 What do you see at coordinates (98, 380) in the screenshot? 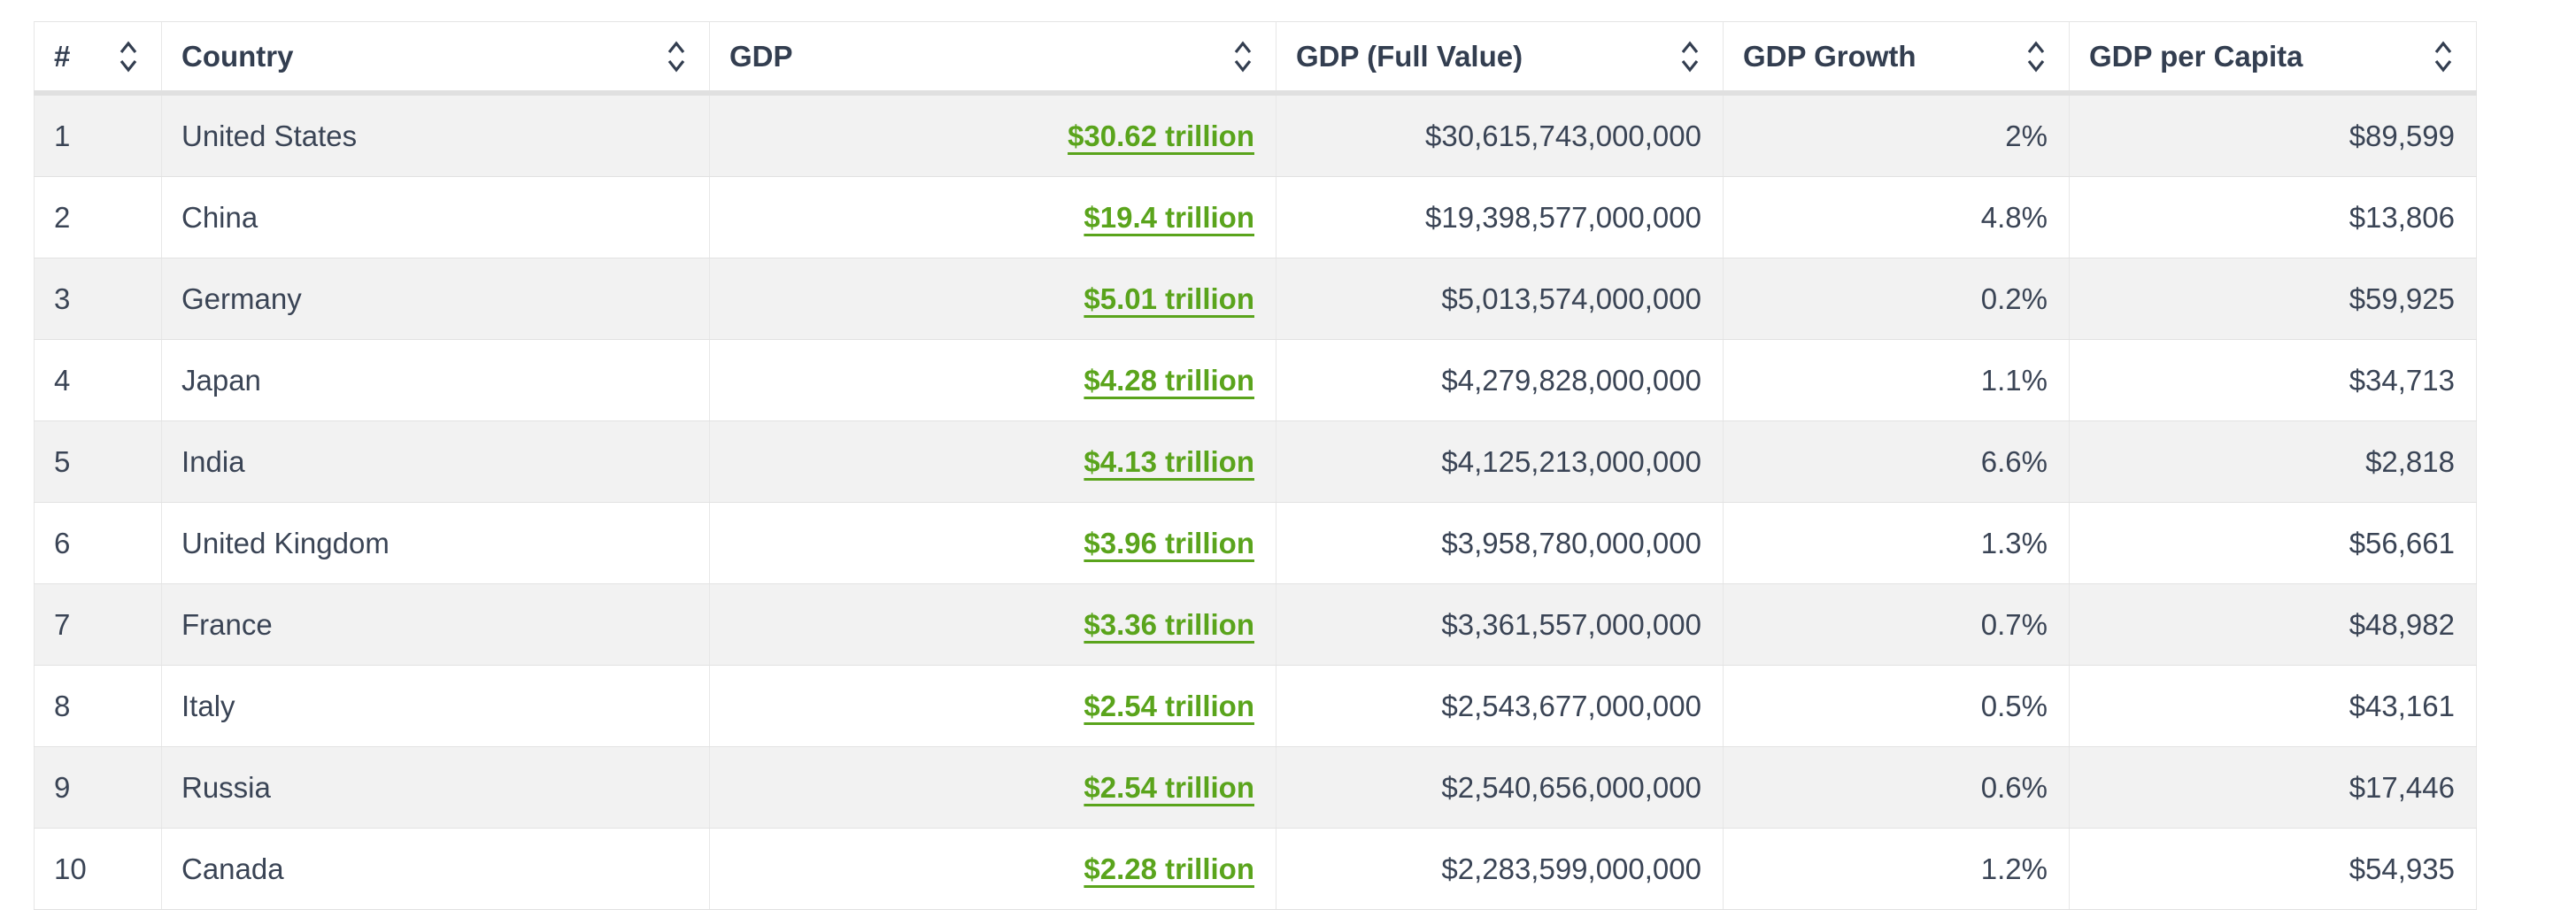
I see `rank-cell: 4` at bounding box center [98, 380].